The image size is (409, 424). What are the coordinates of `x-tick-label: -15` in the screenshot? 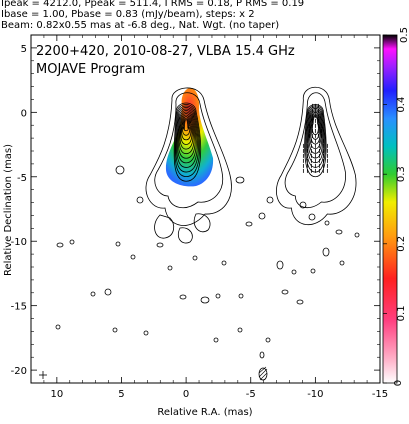 It's located at (380, 394).